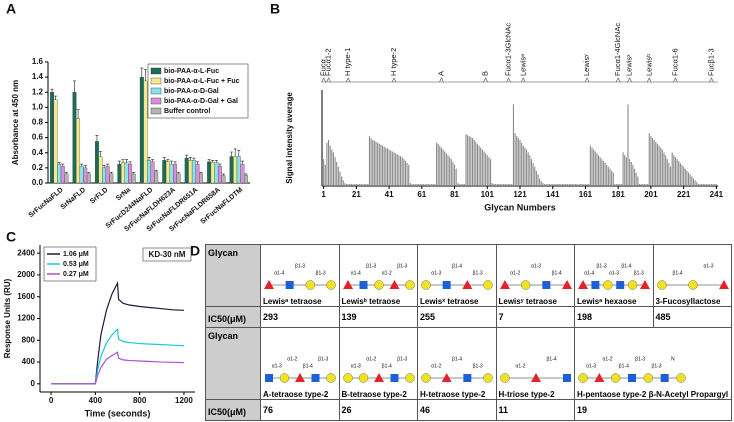  Describe the element at coordinates (378, 363) in the screenshot. I see `glycan-cell: α1-3 α1-2 β1-4 β1-3 B-tetraose type-2` at that location.